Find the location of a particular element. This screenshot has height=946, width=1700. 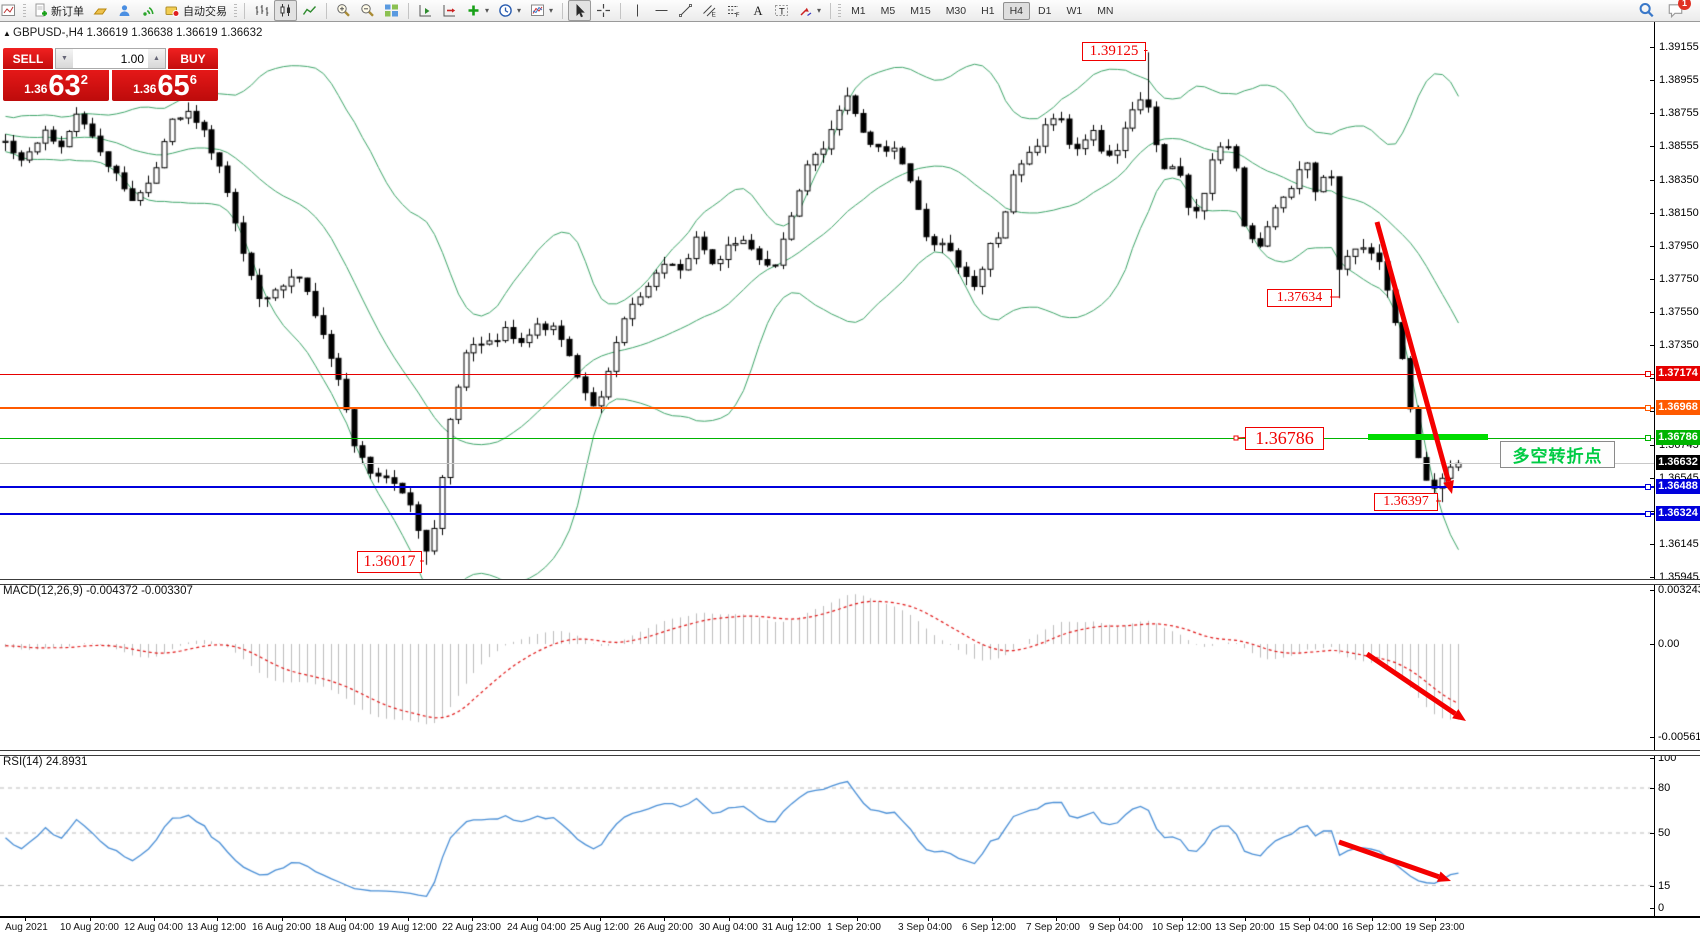

price-tag: 1.36968 is located at coordinates (1678, 407).